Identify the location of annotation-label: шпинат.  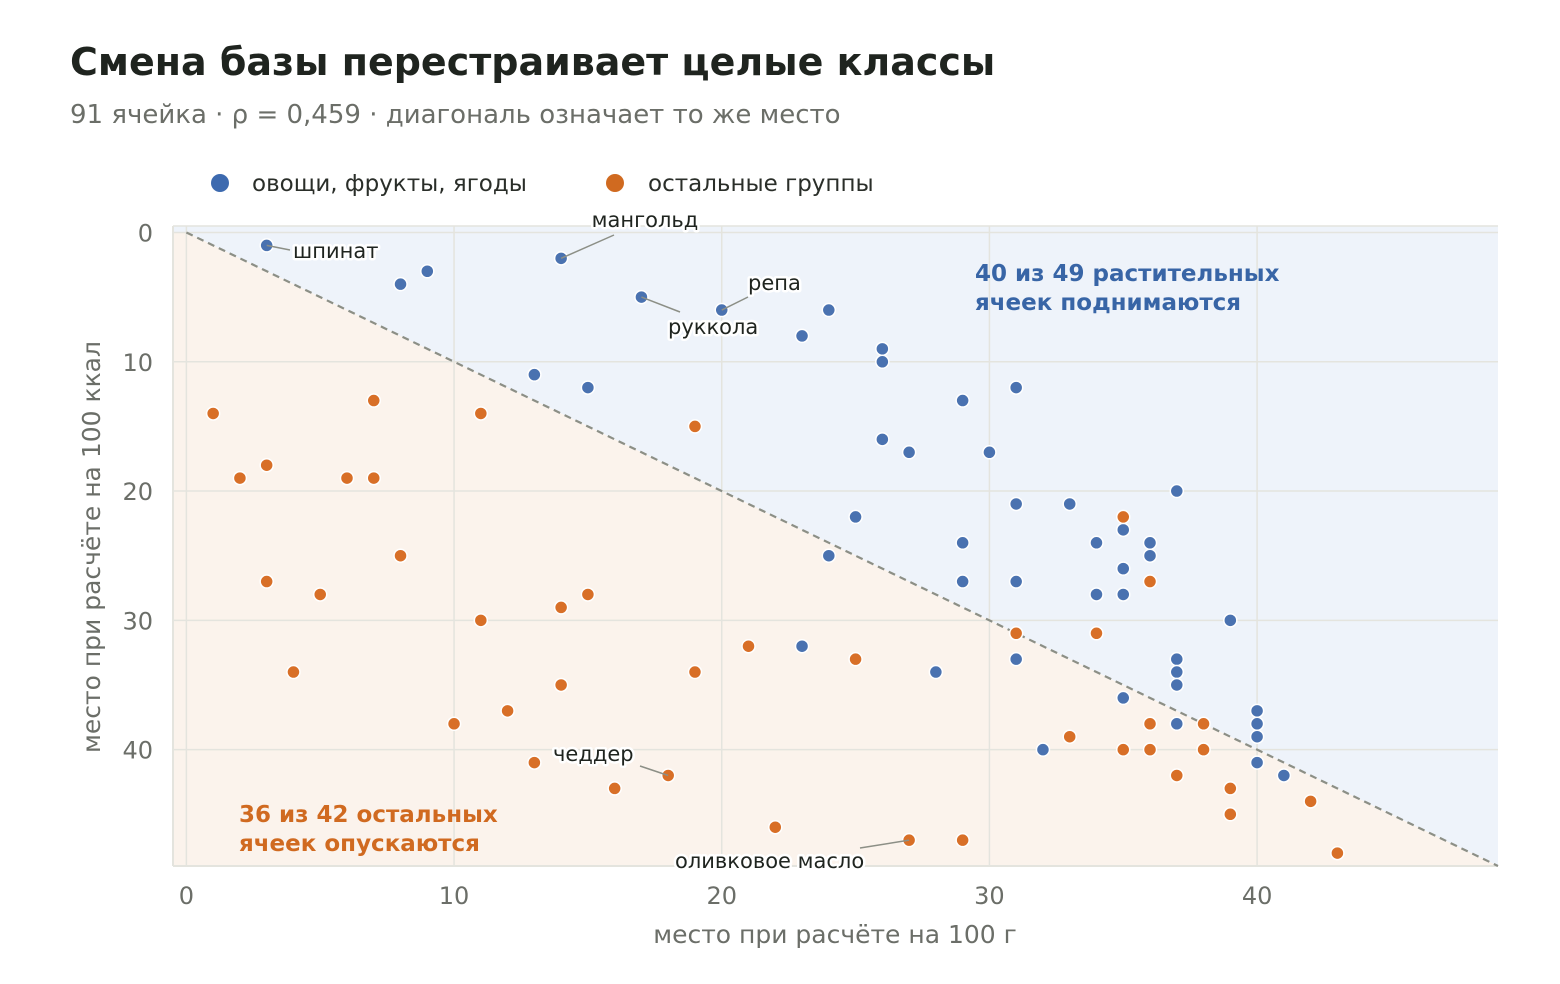
(335, 251).